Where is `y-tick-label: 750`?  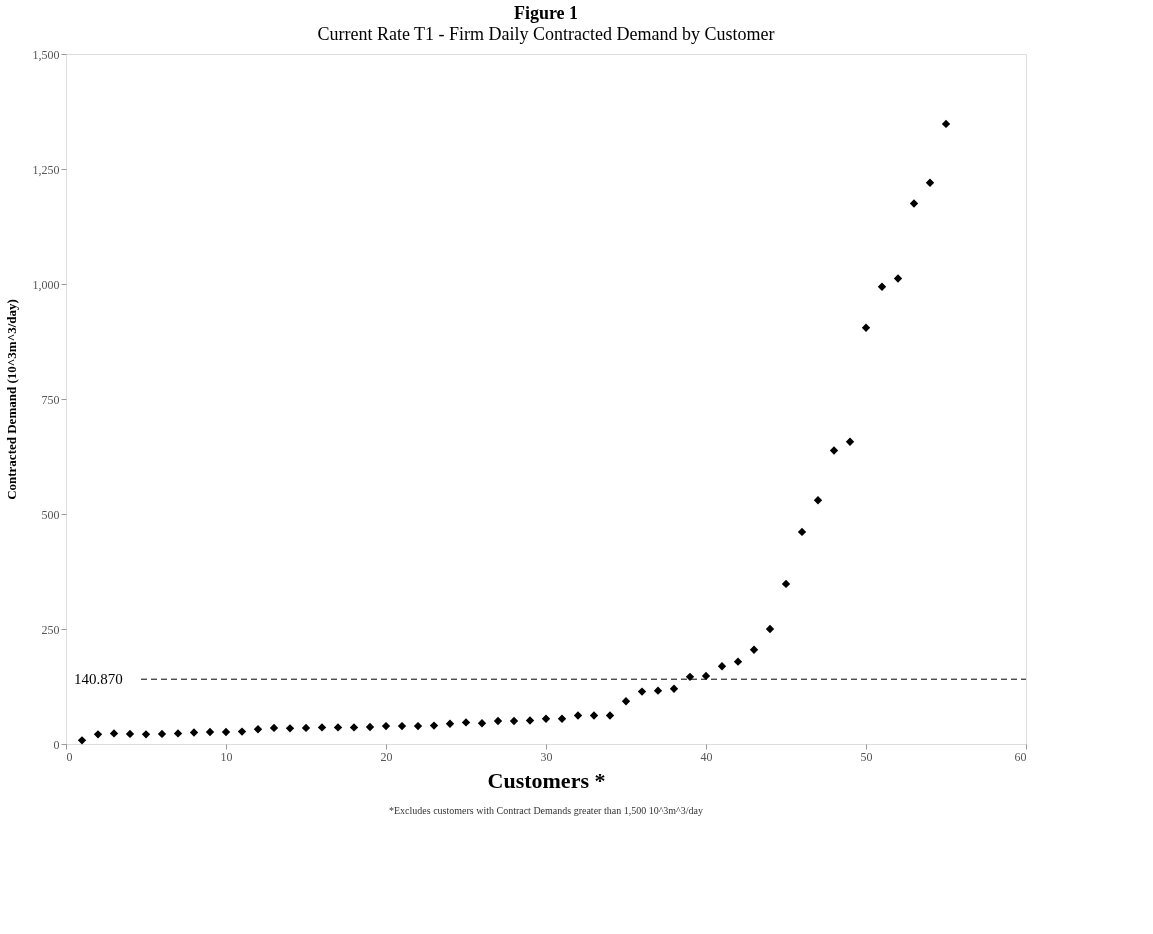 y-tick-label: 750 is located at coordinates (50, 399).